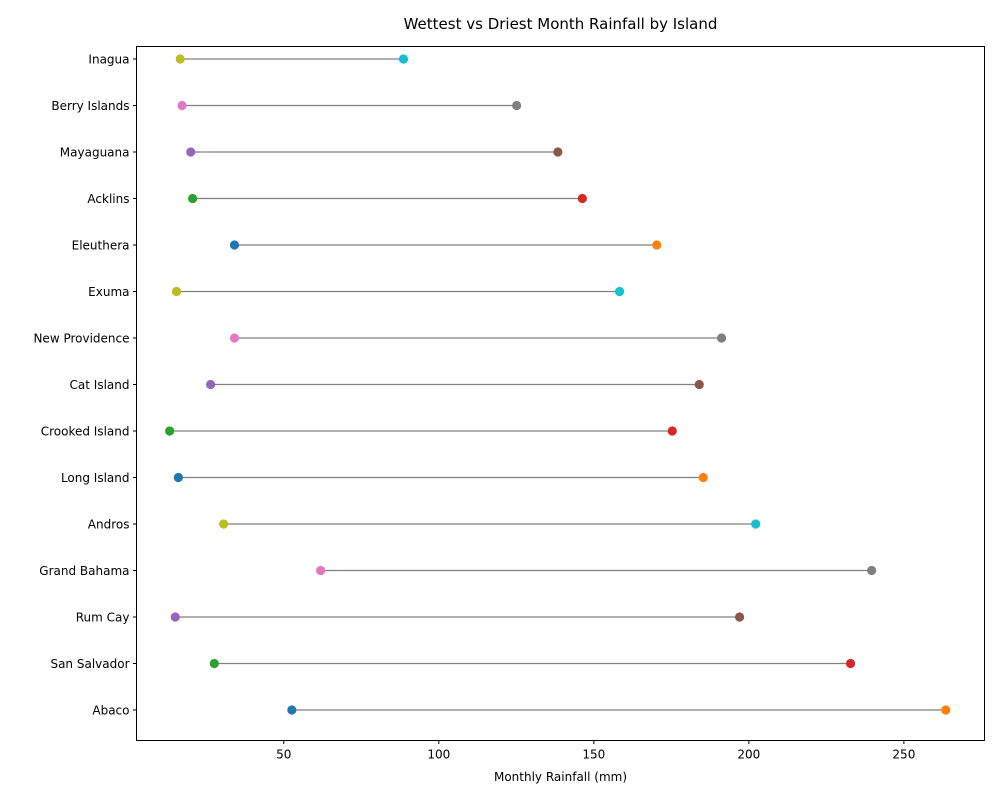  Describe the element at coordinates (292, 710) in the screenshot. I see `driest-point-abaco` at that location.